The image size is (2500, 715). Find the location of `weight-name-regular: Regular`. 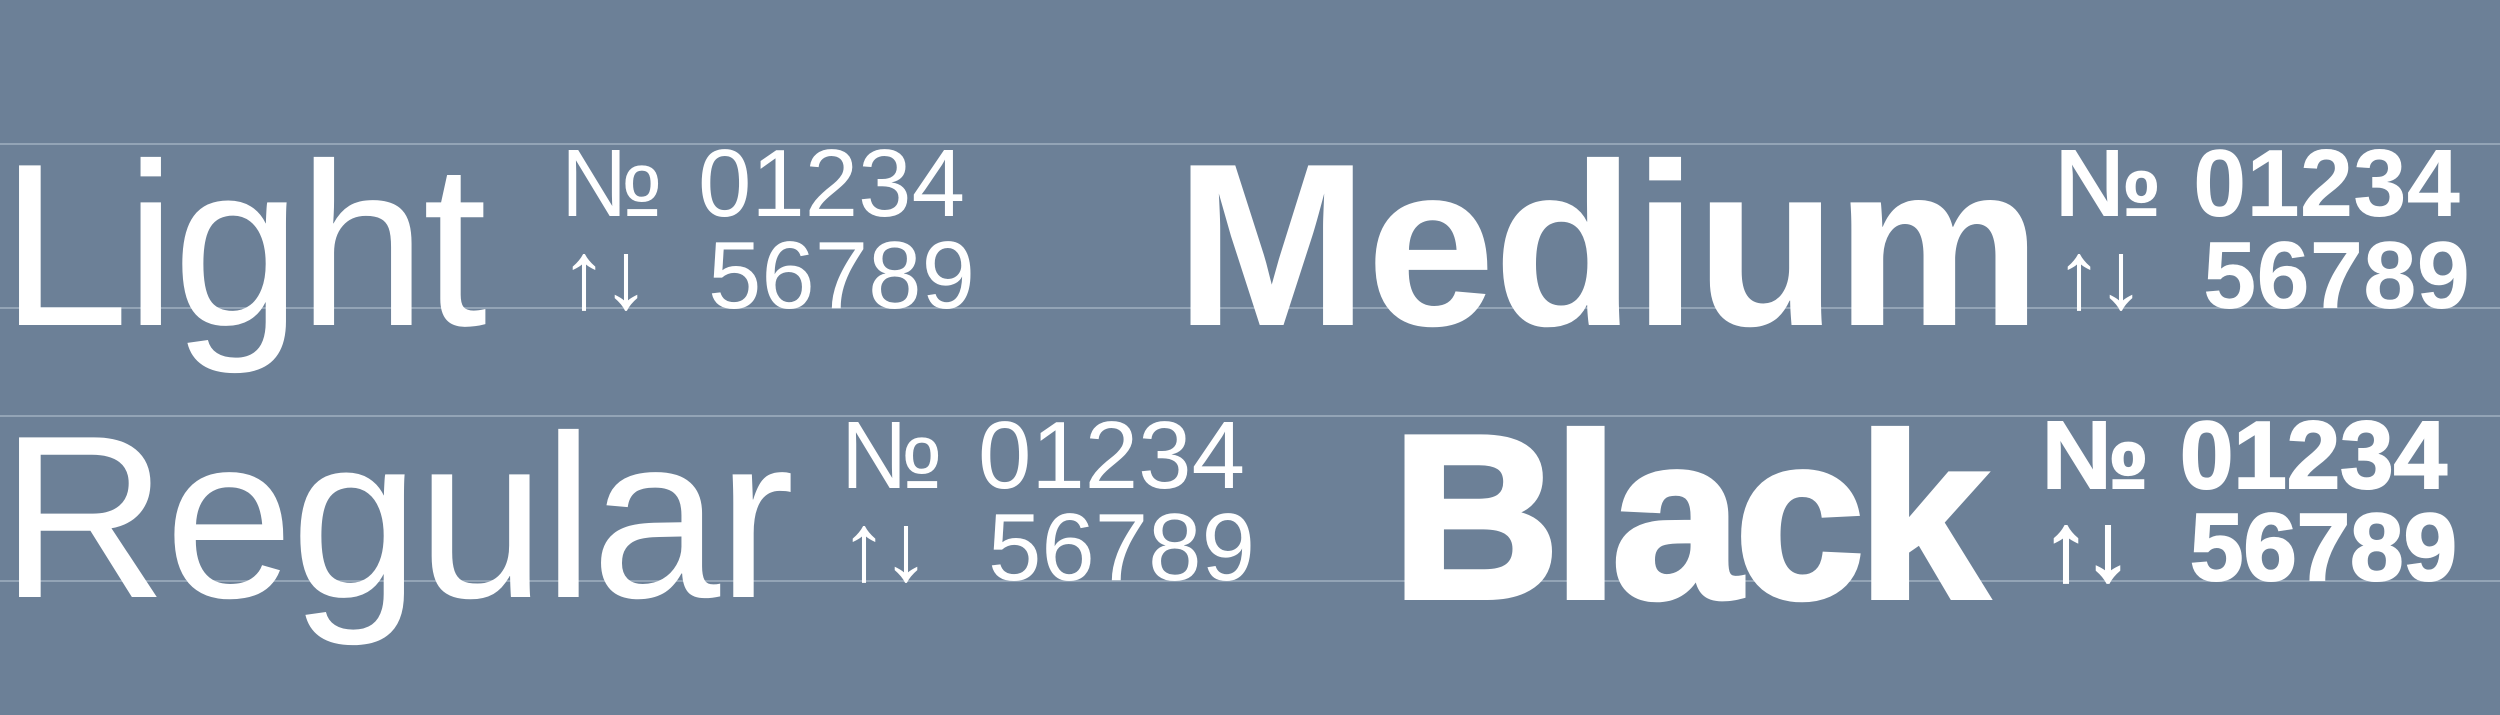

weight-name-regular: Regular is located at coordinates (397, 517).